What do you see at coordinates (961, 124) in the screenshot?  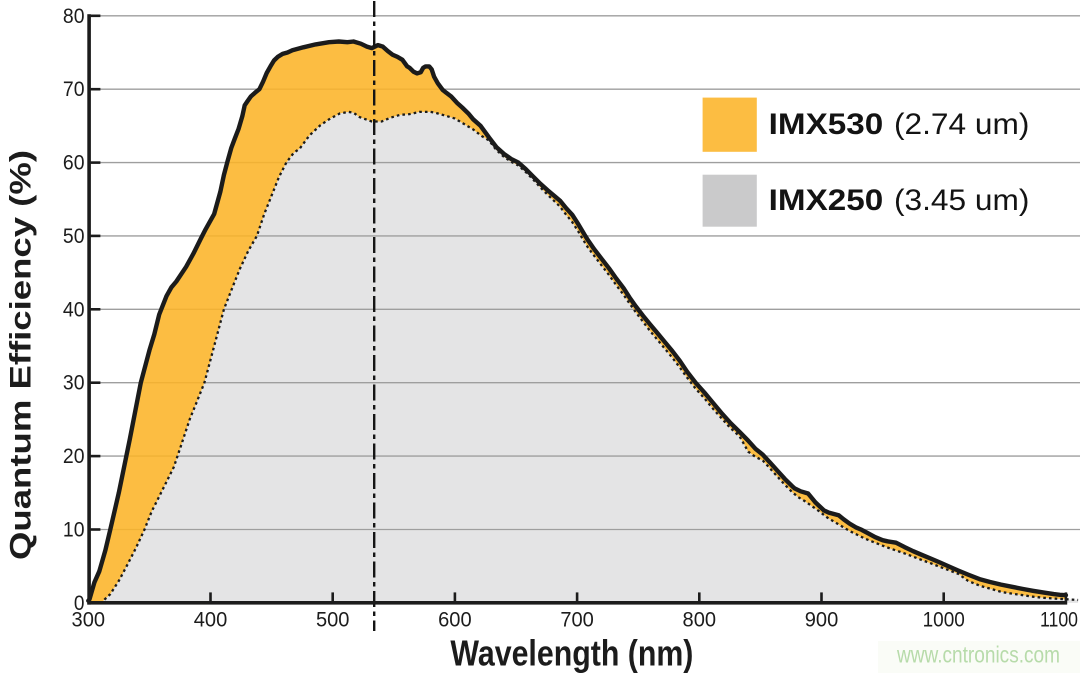 I see `svg-text: (2.74 um)` at bounding box center [961, 124].